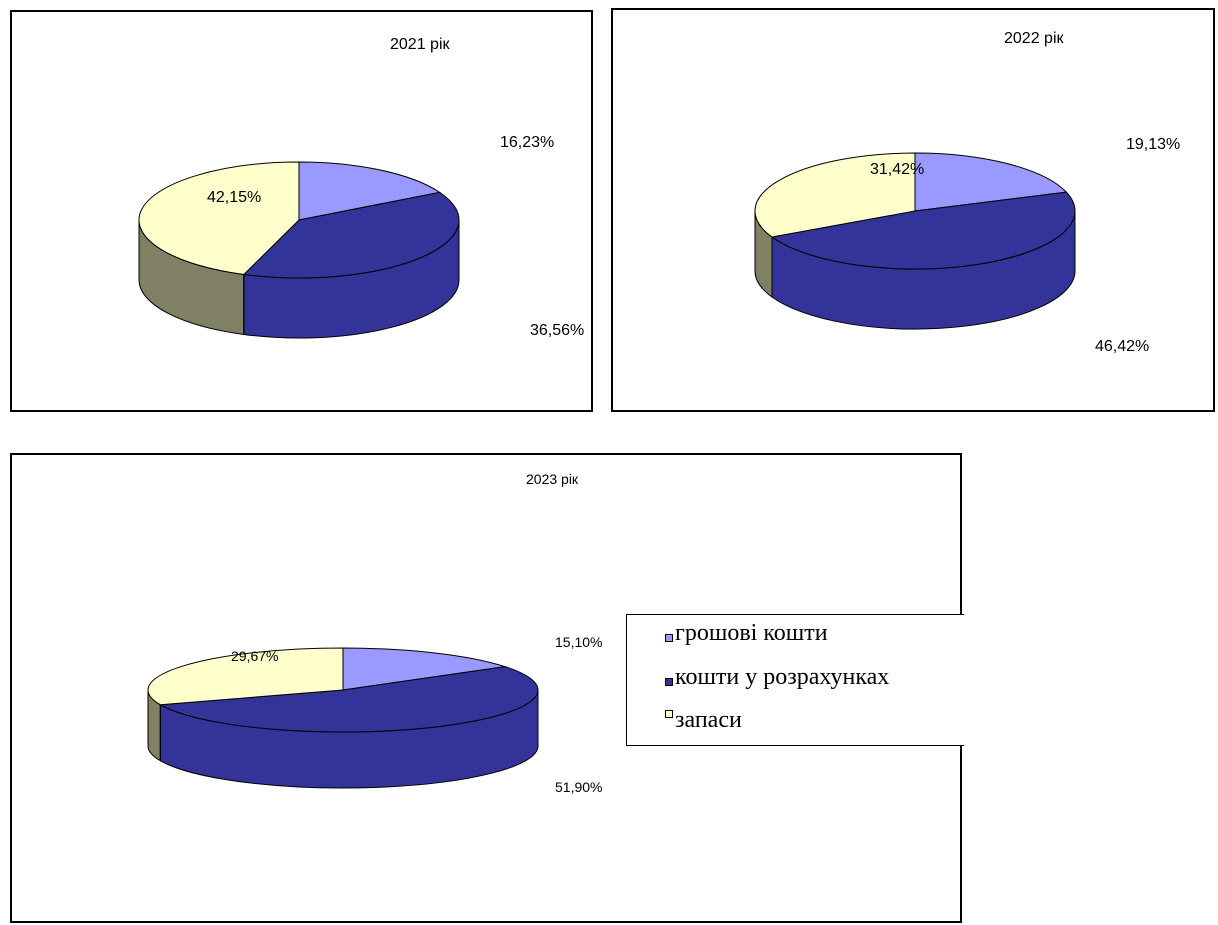  I want to click on chart-title: 2023 рік, so click(552, 479).